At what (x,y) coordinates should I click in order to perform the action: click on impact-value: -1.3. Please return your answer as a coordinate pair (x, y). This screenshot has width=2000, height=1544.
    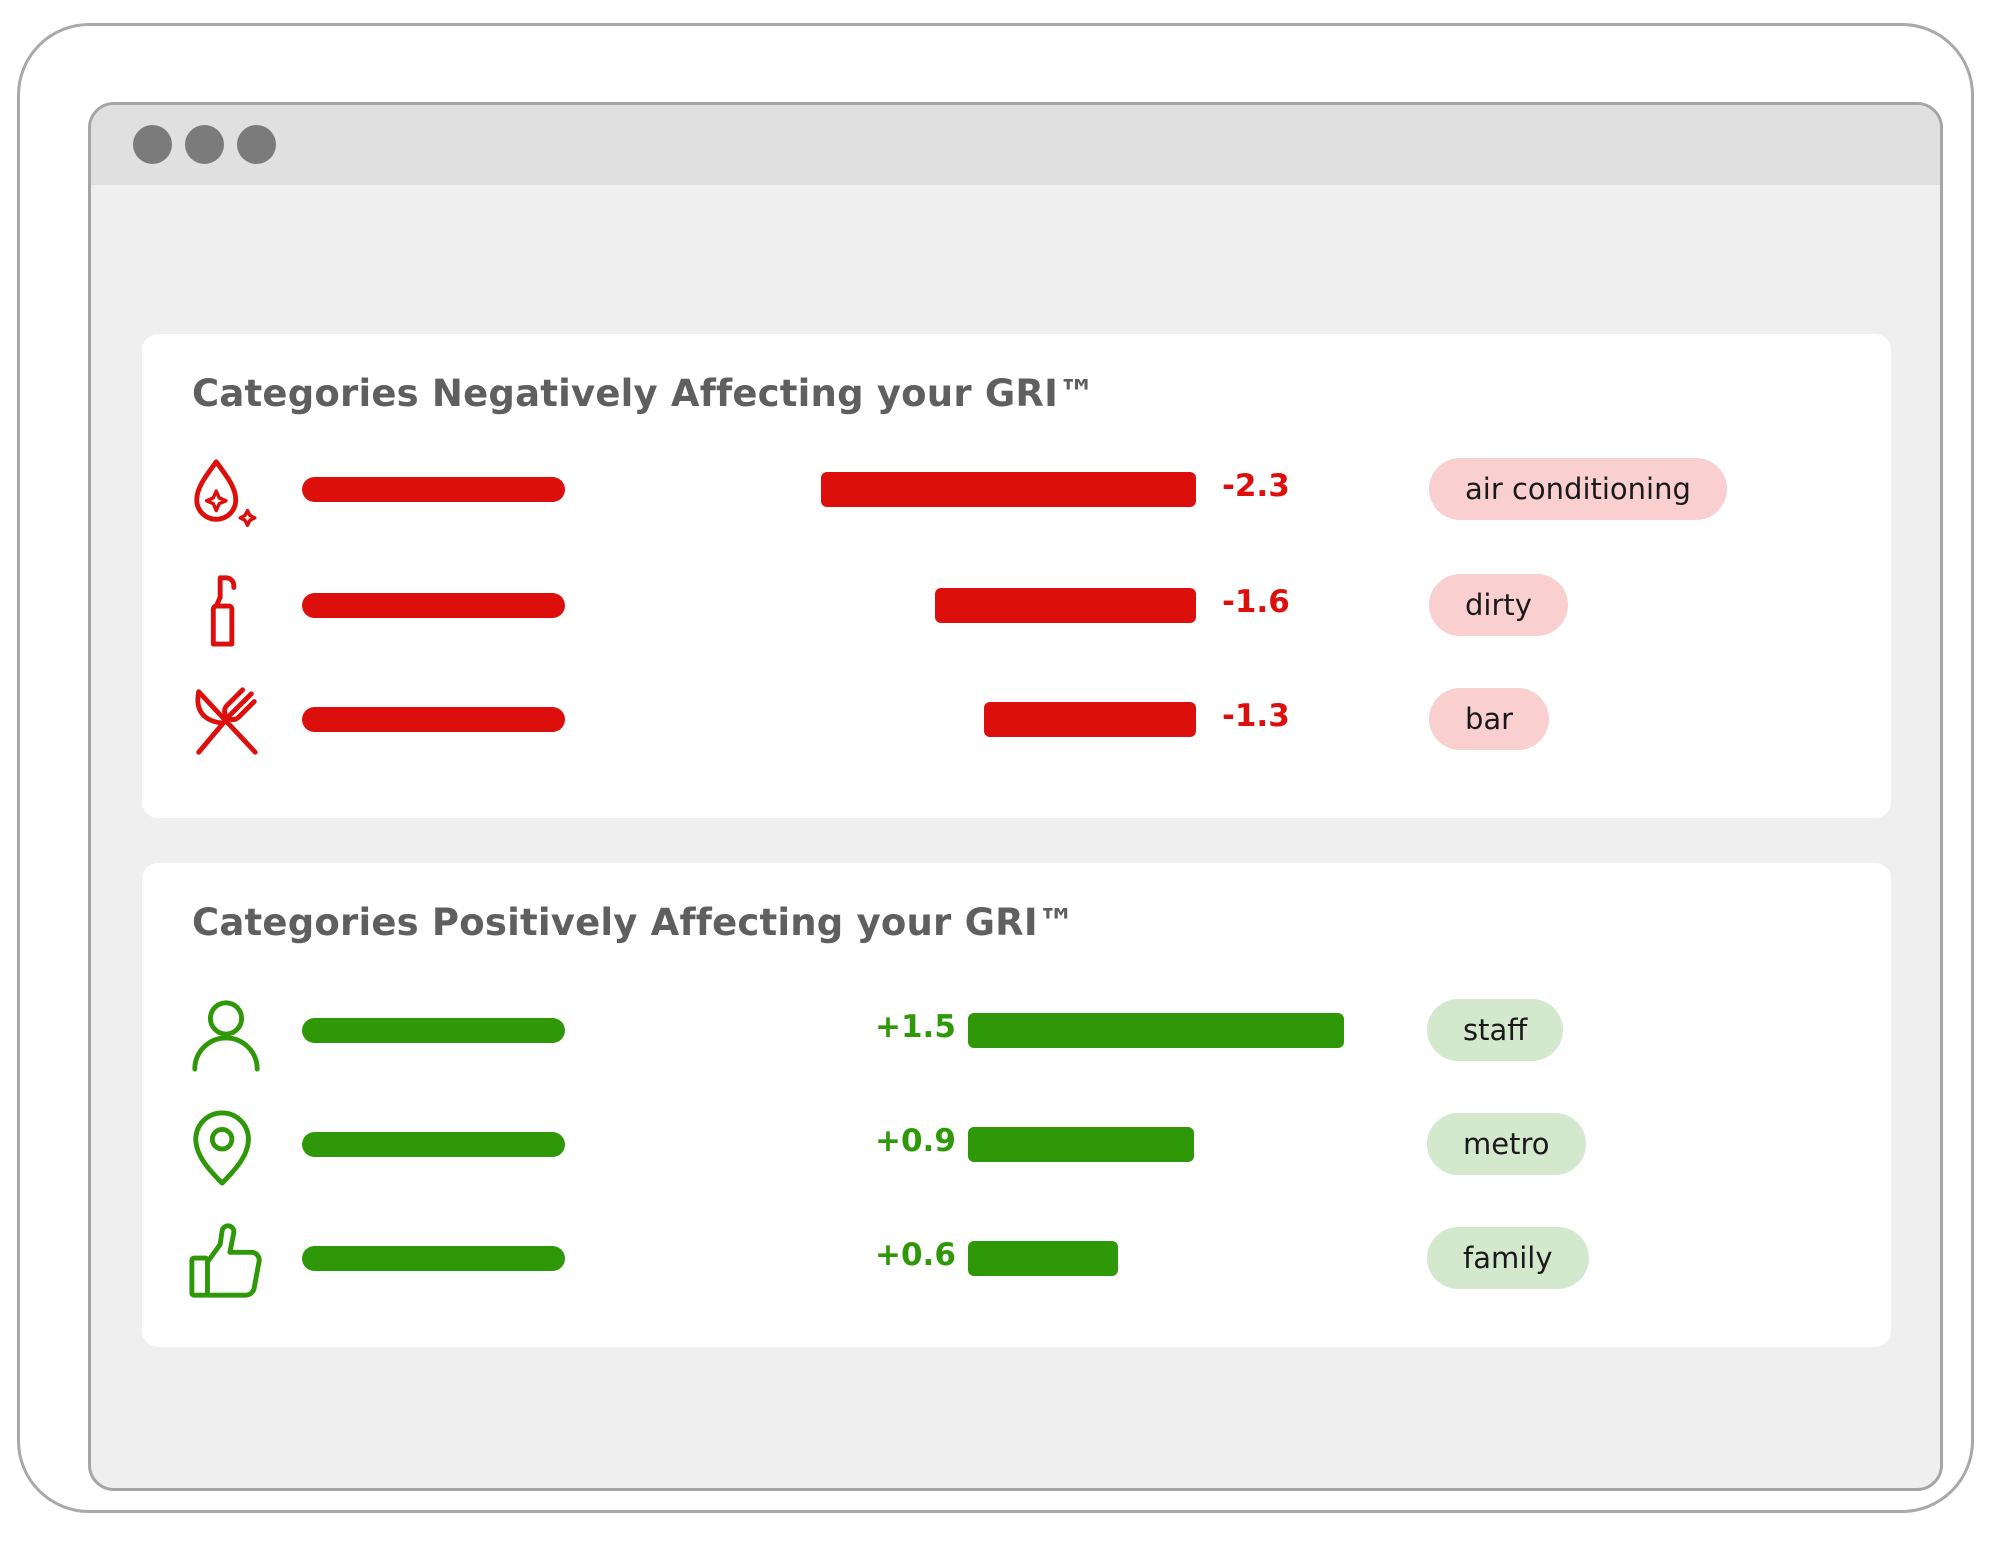
    Looking at the image, I should click on (1256, 716).